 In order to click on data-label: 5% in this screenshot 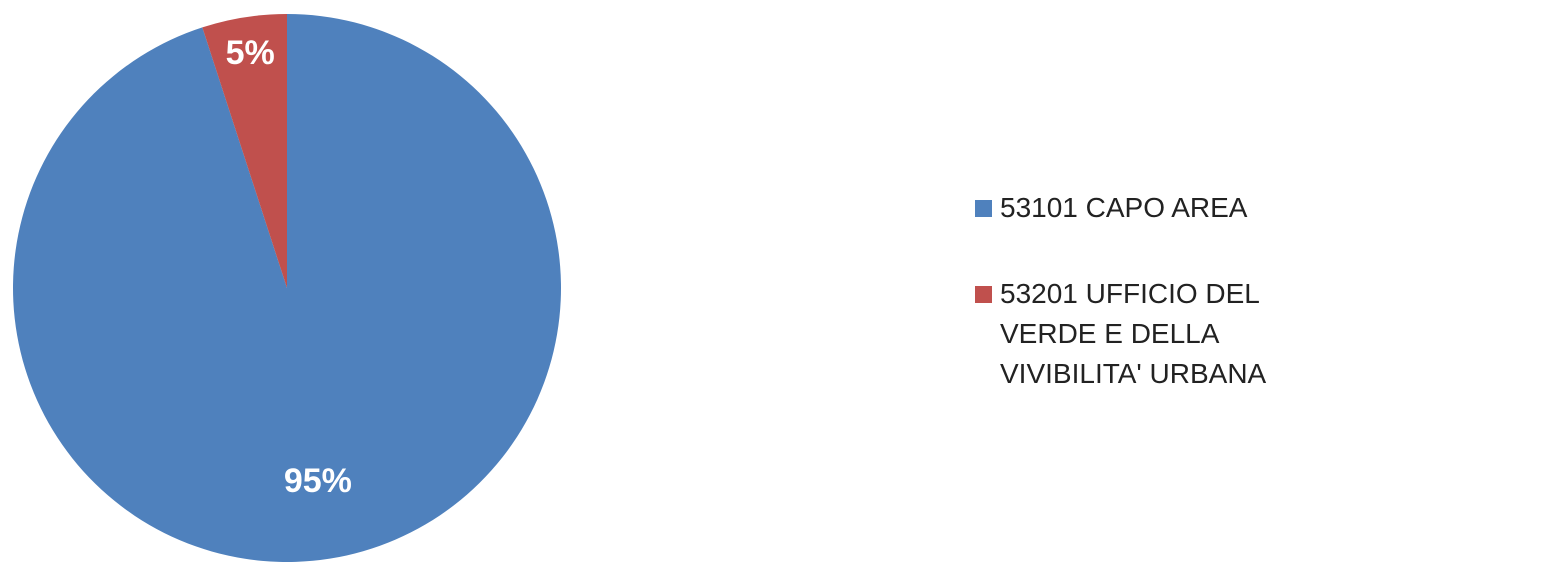, I will do `click(250, 53)`.